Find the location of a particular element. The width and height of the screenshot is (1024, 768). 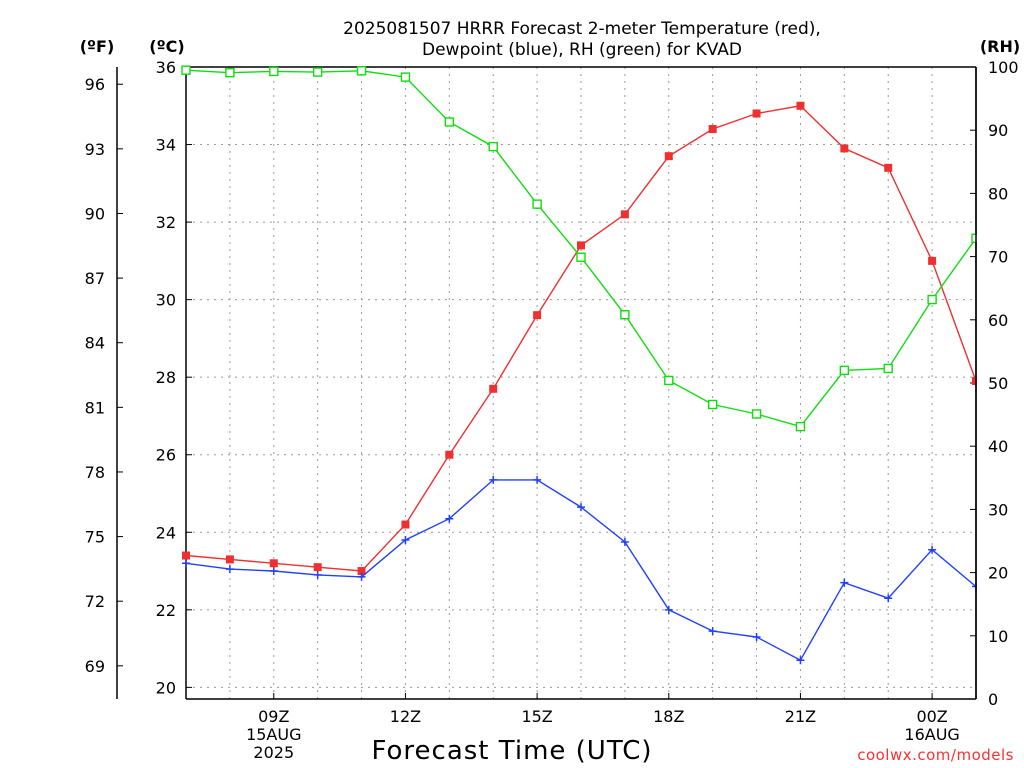

celsius-tick-label: 20 is located at coordinates (166, 687).